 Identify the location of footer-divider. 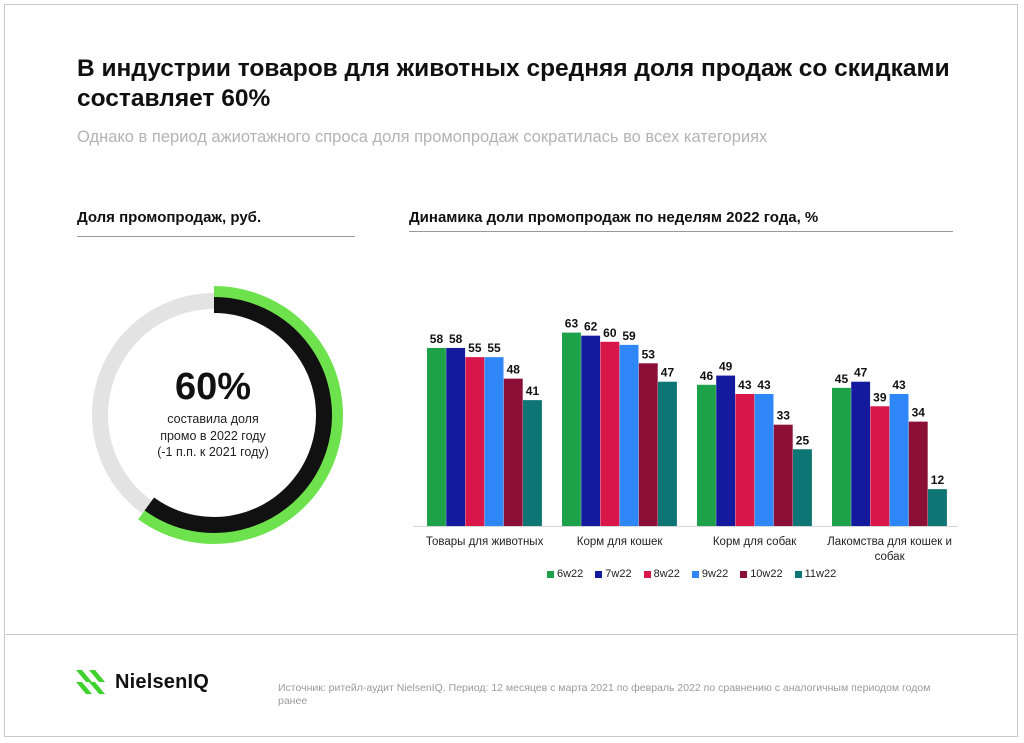
(511, 634).